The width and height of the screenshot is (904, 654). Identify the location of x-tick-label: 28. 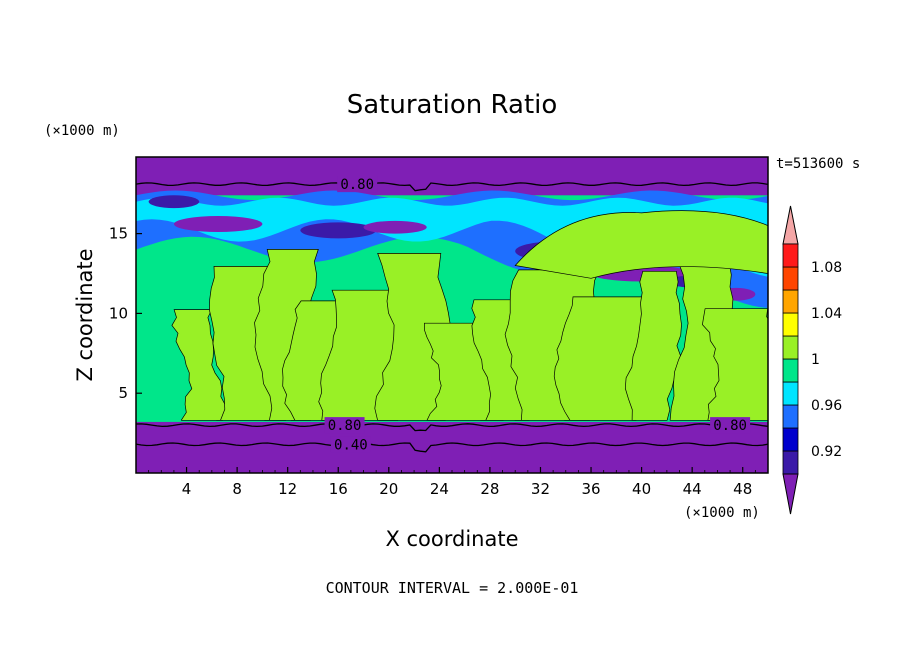
(489, 489).